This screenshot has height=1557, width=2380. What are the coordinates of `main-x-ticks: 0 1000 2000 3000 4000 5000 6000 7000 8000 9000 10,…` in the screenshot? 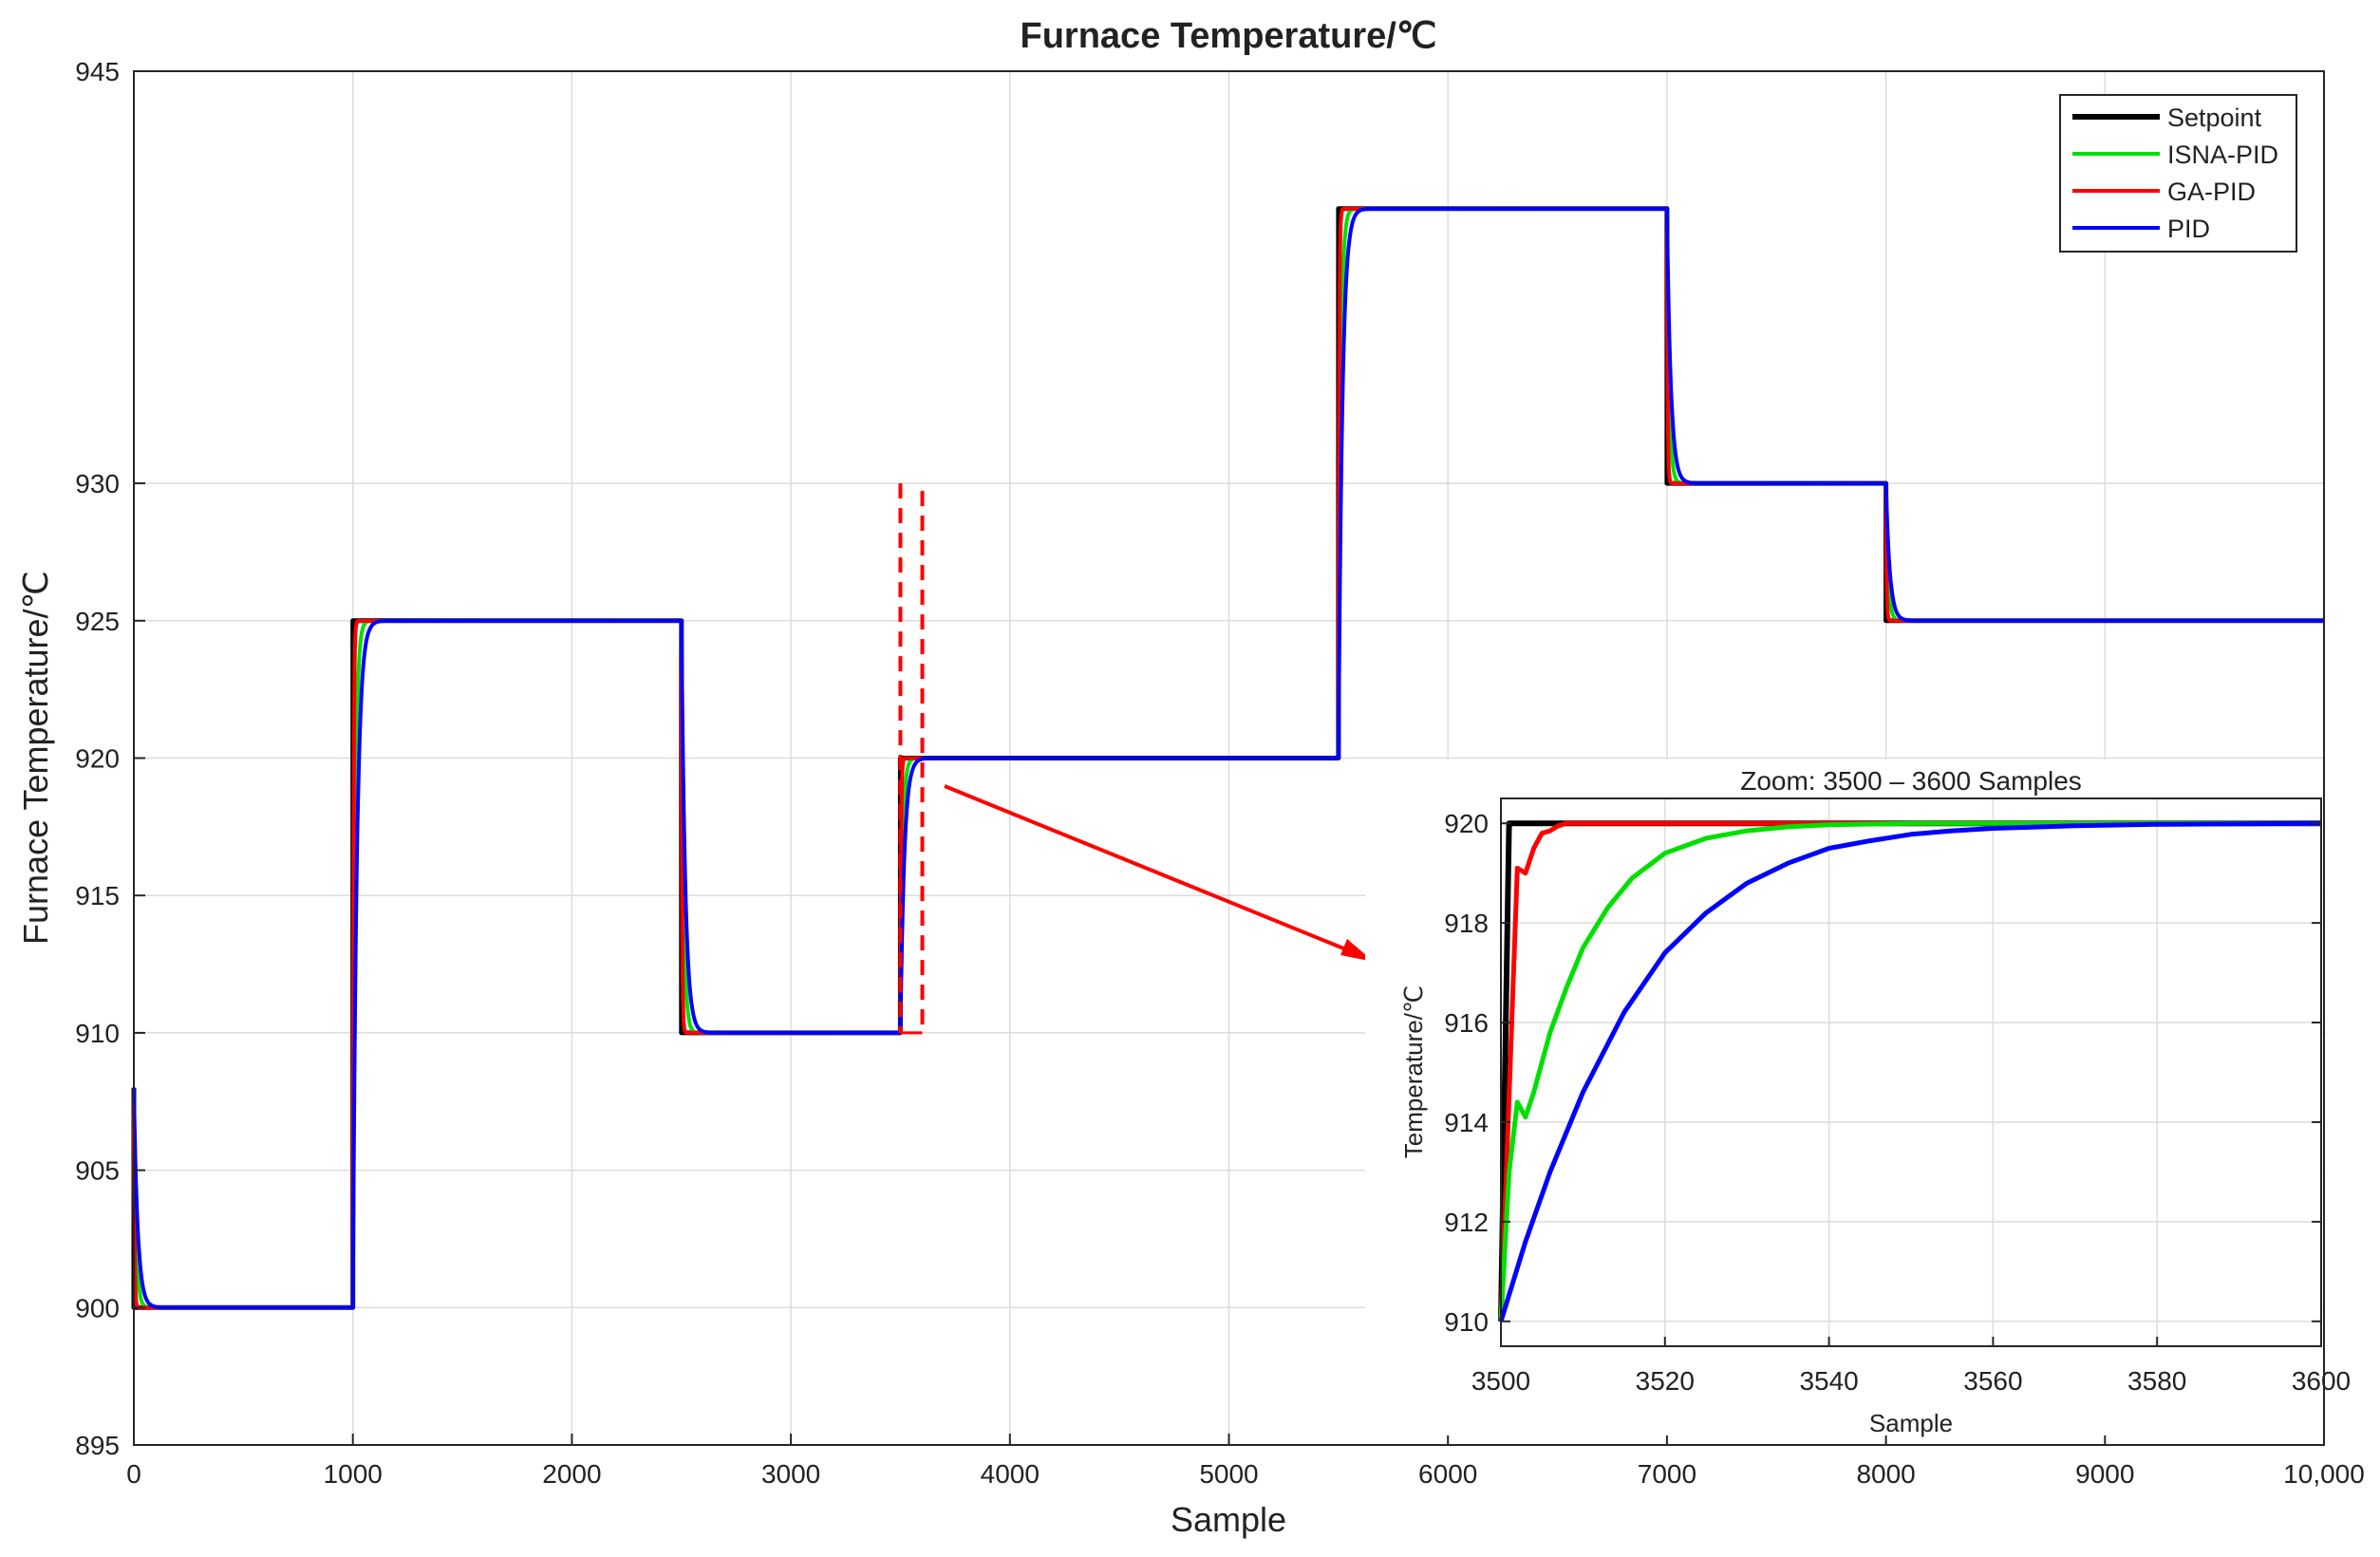 It's located at (1245, 1461).